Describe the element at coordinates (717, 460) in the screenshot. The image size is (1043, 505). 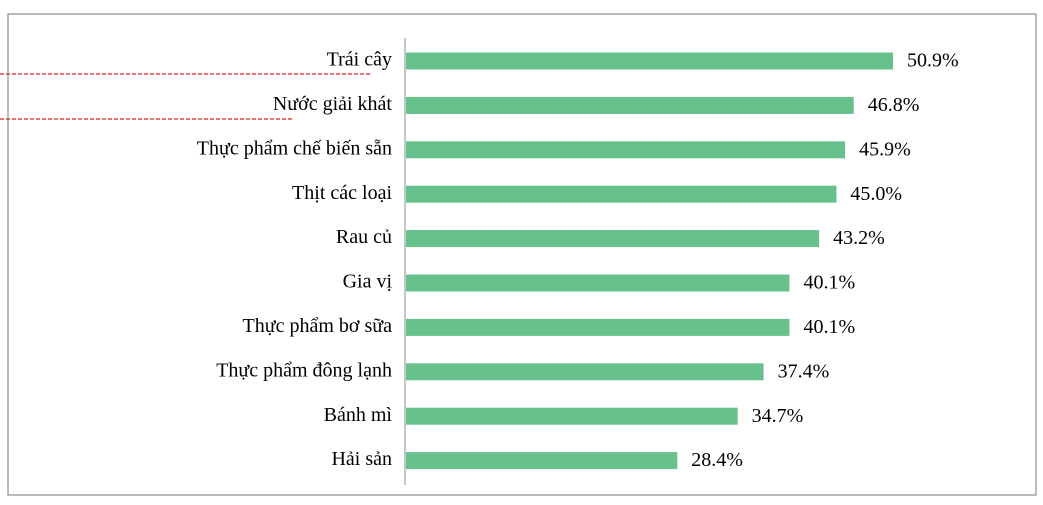
I see `value-label: 28.4%` at that location.